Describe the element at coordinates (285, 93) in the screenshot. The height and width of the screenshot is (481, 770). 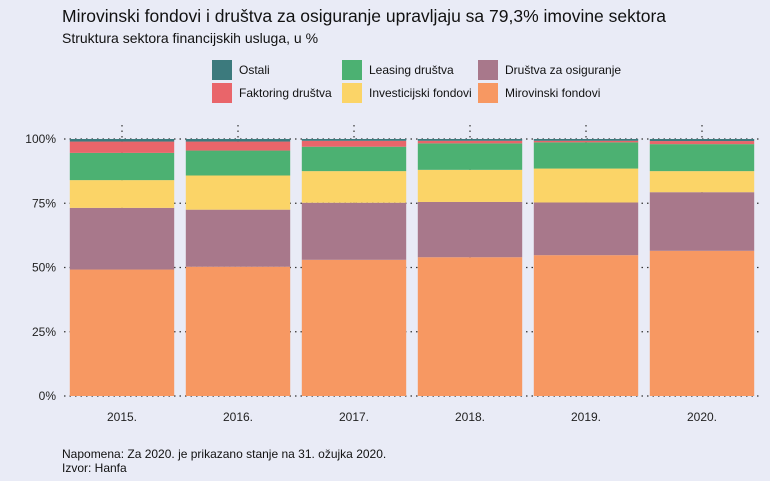
I see `legend-label: Faktoring društva` at that location.